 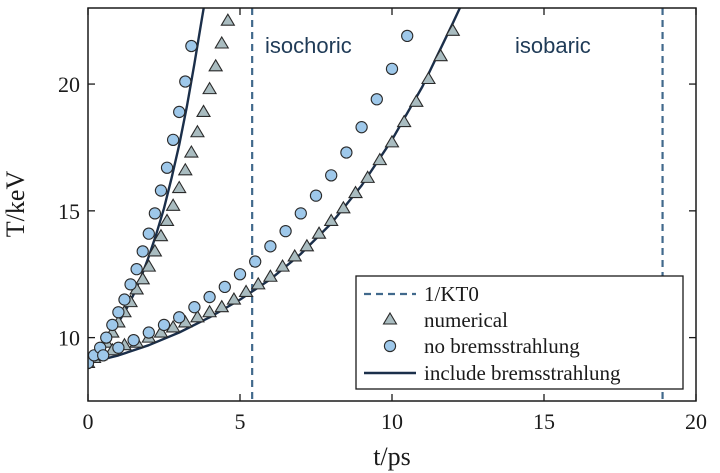 What do you see at coordinates (69, 338) in the screenshot?
I see `y-tick-label-10: 10` at bounding box center [69, 338].